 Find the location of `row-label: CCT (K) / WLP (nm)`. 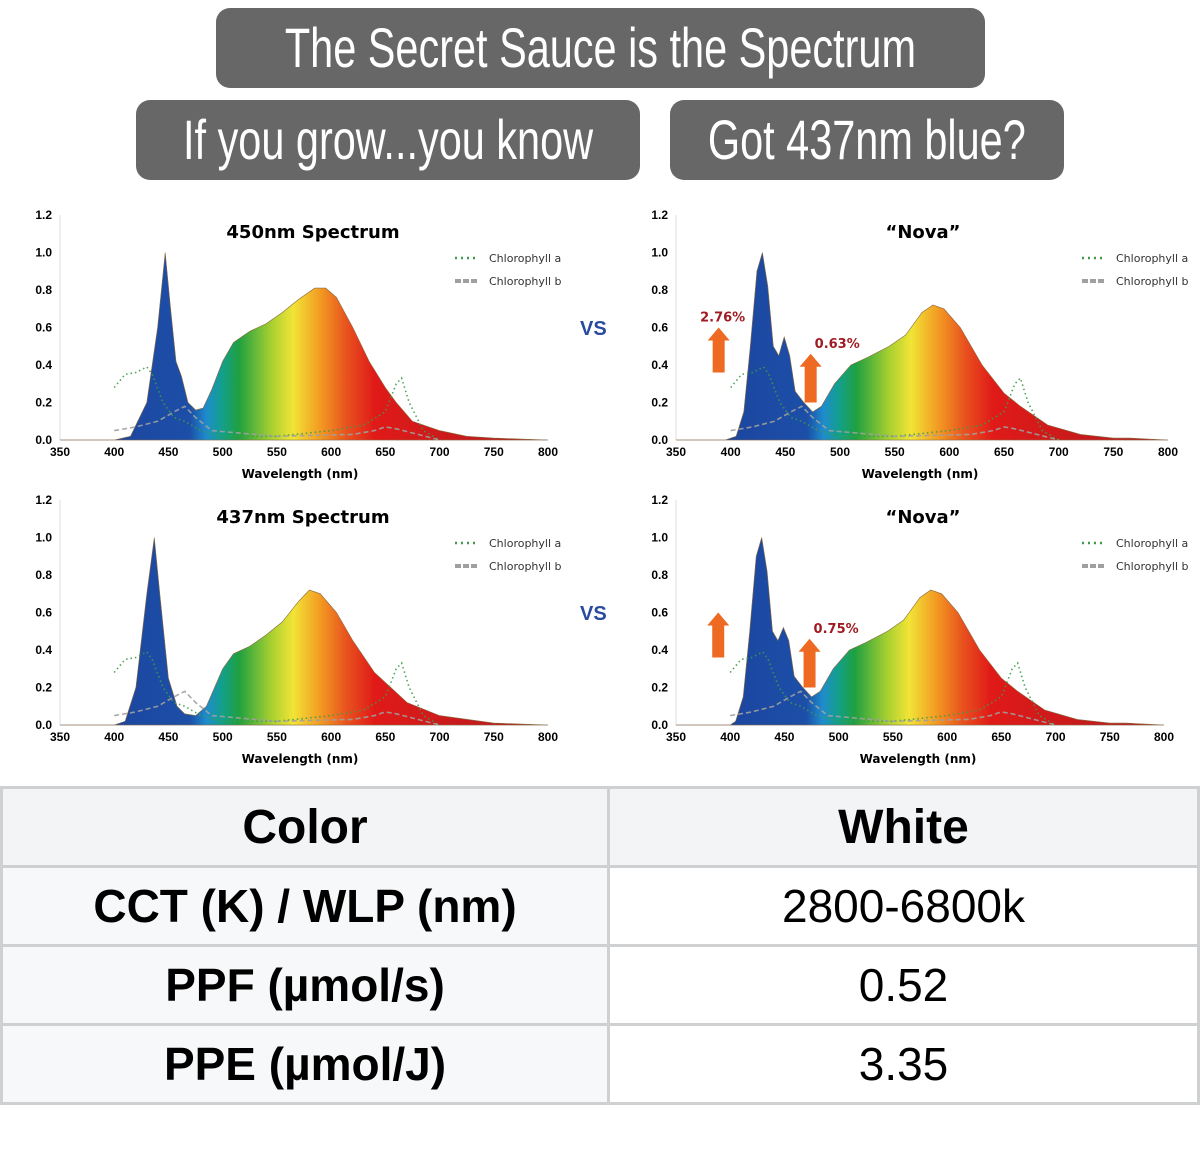

row-label: CCT (K) / WLP (nm) is located at coordinates (305, 906).